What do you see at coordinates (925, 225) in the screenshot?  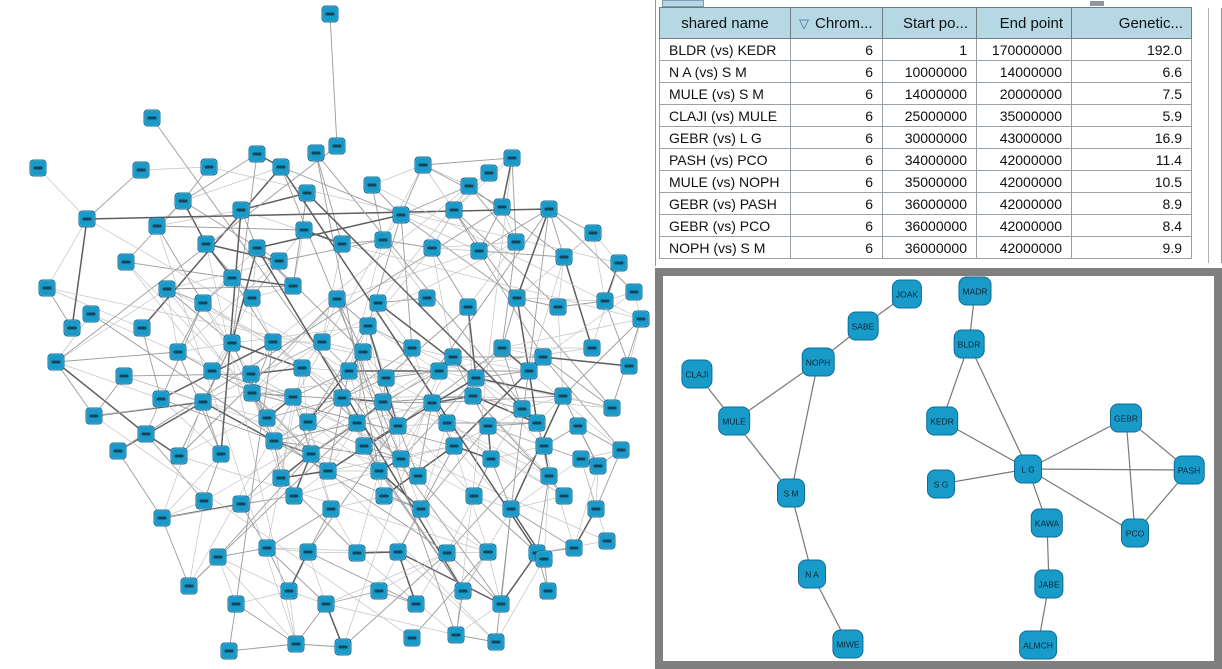 I see `table-row: GEBR (vs) PCO 6 36000000 42000000 8.4` at bounding box center [925, 225].